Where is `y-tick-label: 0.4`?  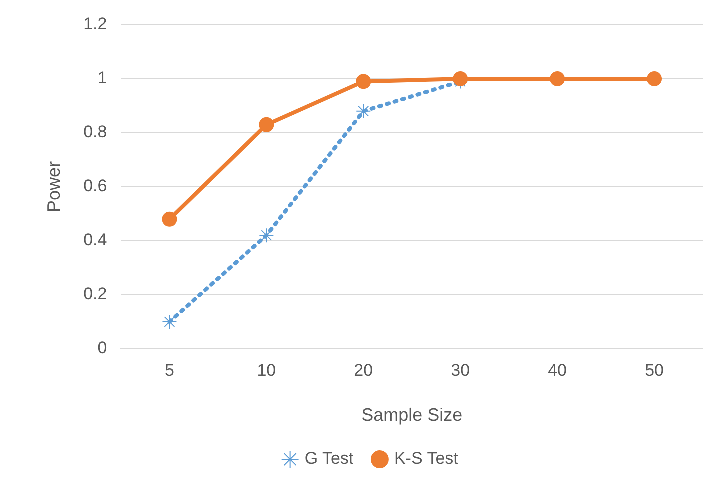
y-tick-label: 0.4 is located at coordinates (96, 240).